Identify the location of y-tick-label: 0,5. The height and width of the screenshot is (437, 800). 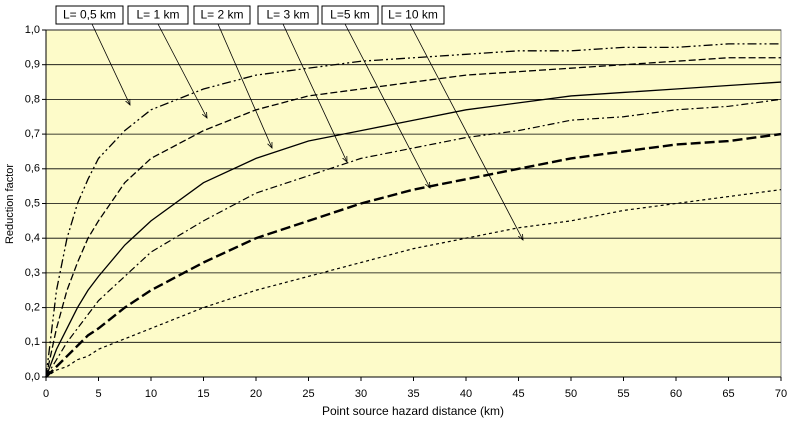
(32, 203).